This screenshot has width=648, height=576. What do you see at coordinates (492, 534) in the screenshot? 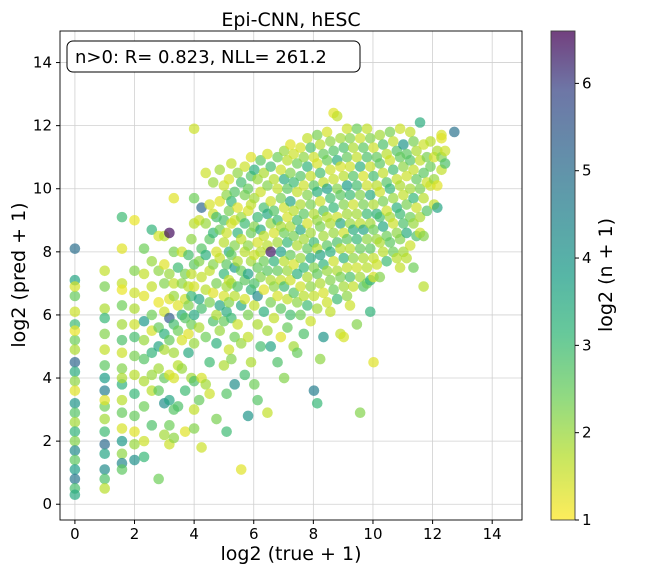
I see `x-tick-label: 14` at bounding box center [492, 534].